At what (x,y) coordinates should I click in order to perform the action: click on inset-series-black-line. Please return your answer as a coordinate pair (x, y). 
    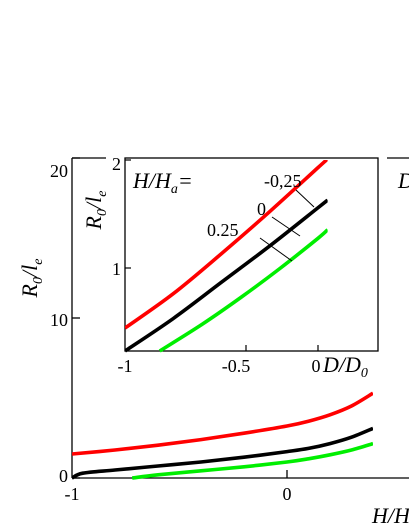
    Looking at the image, I should click on (226, 275).